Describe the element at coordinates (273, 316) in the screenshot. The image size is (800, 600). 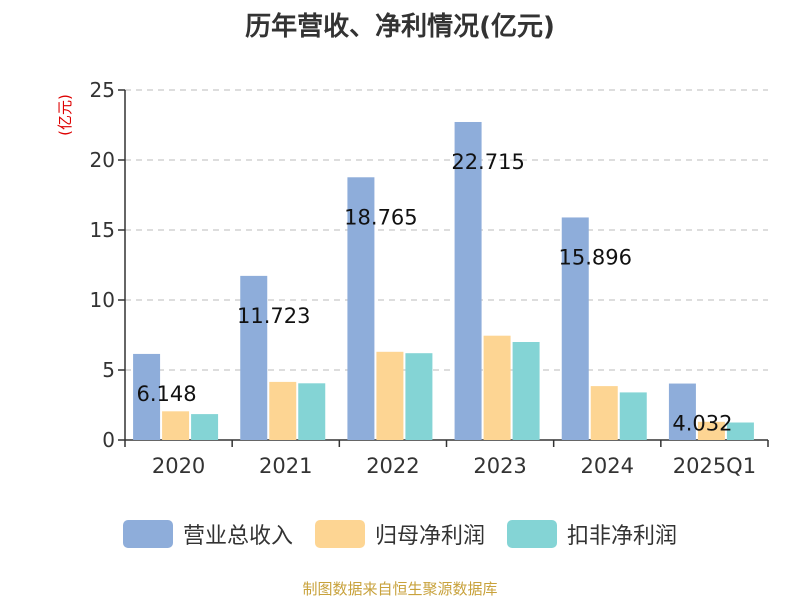
I see `data-label: 11.723` at that location.